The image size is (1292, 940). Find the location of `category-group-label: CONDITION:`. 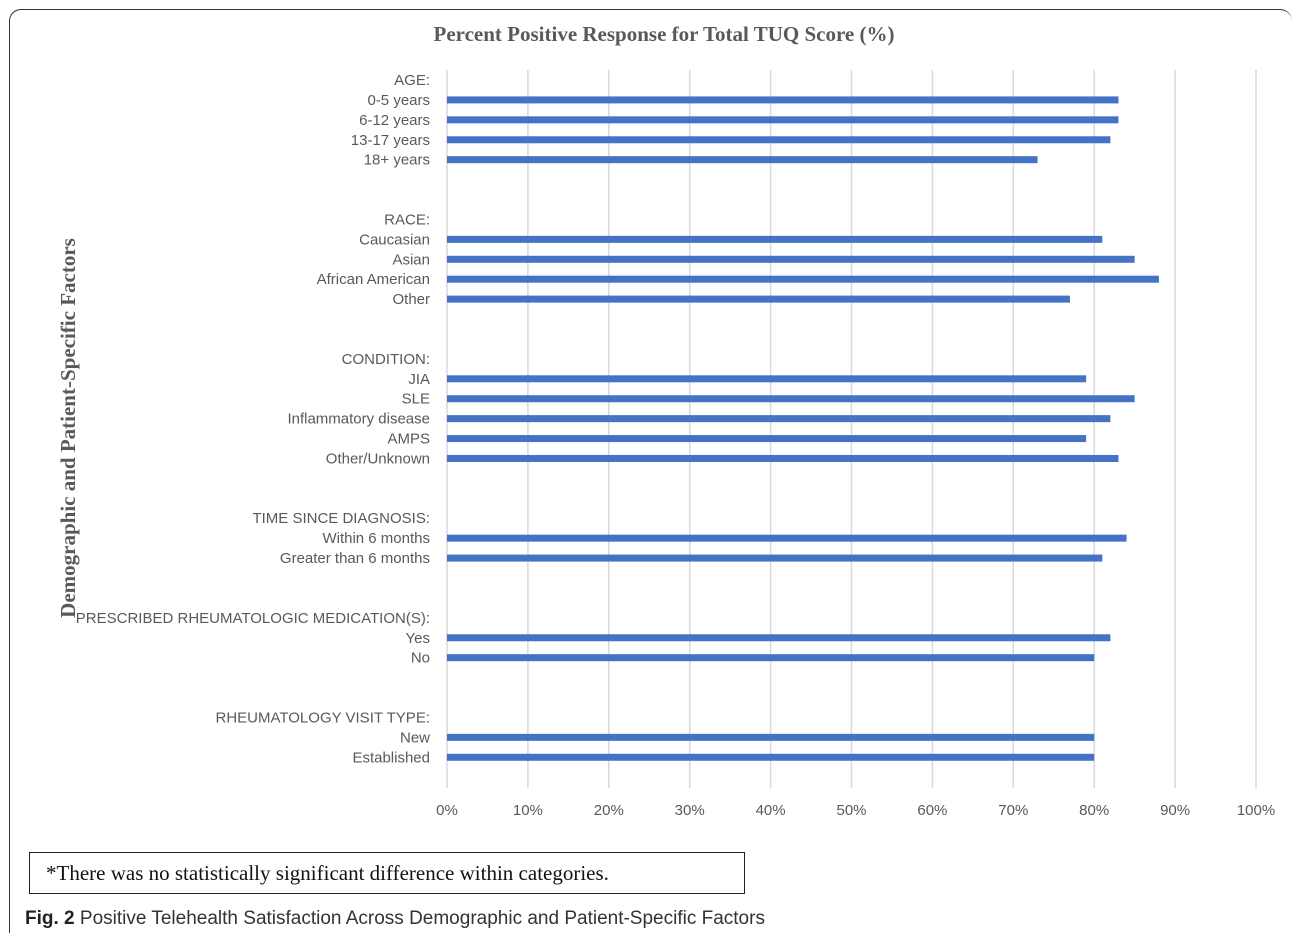

category-group-label: CONDITION: is located at coordinates (386, 359).